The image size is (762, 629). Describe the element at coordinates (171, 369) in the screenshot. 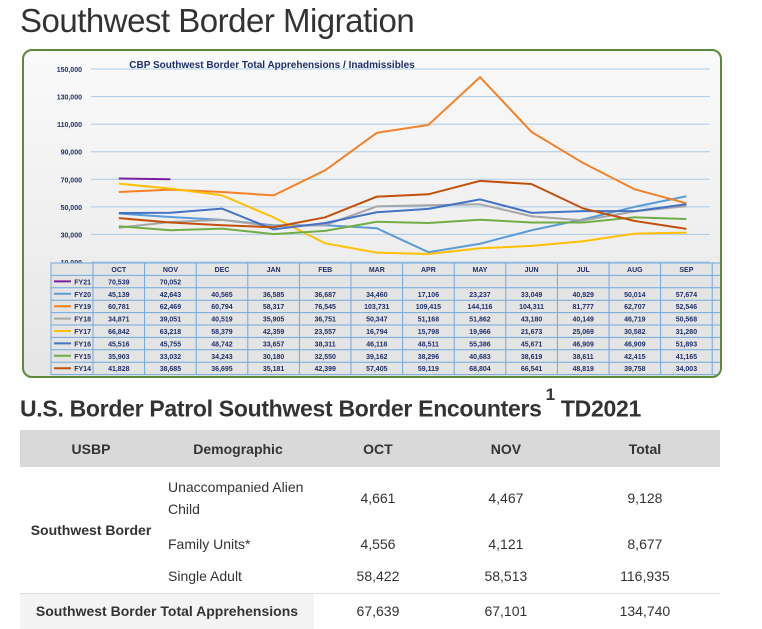

I see `data-label: 38,685` at that location.